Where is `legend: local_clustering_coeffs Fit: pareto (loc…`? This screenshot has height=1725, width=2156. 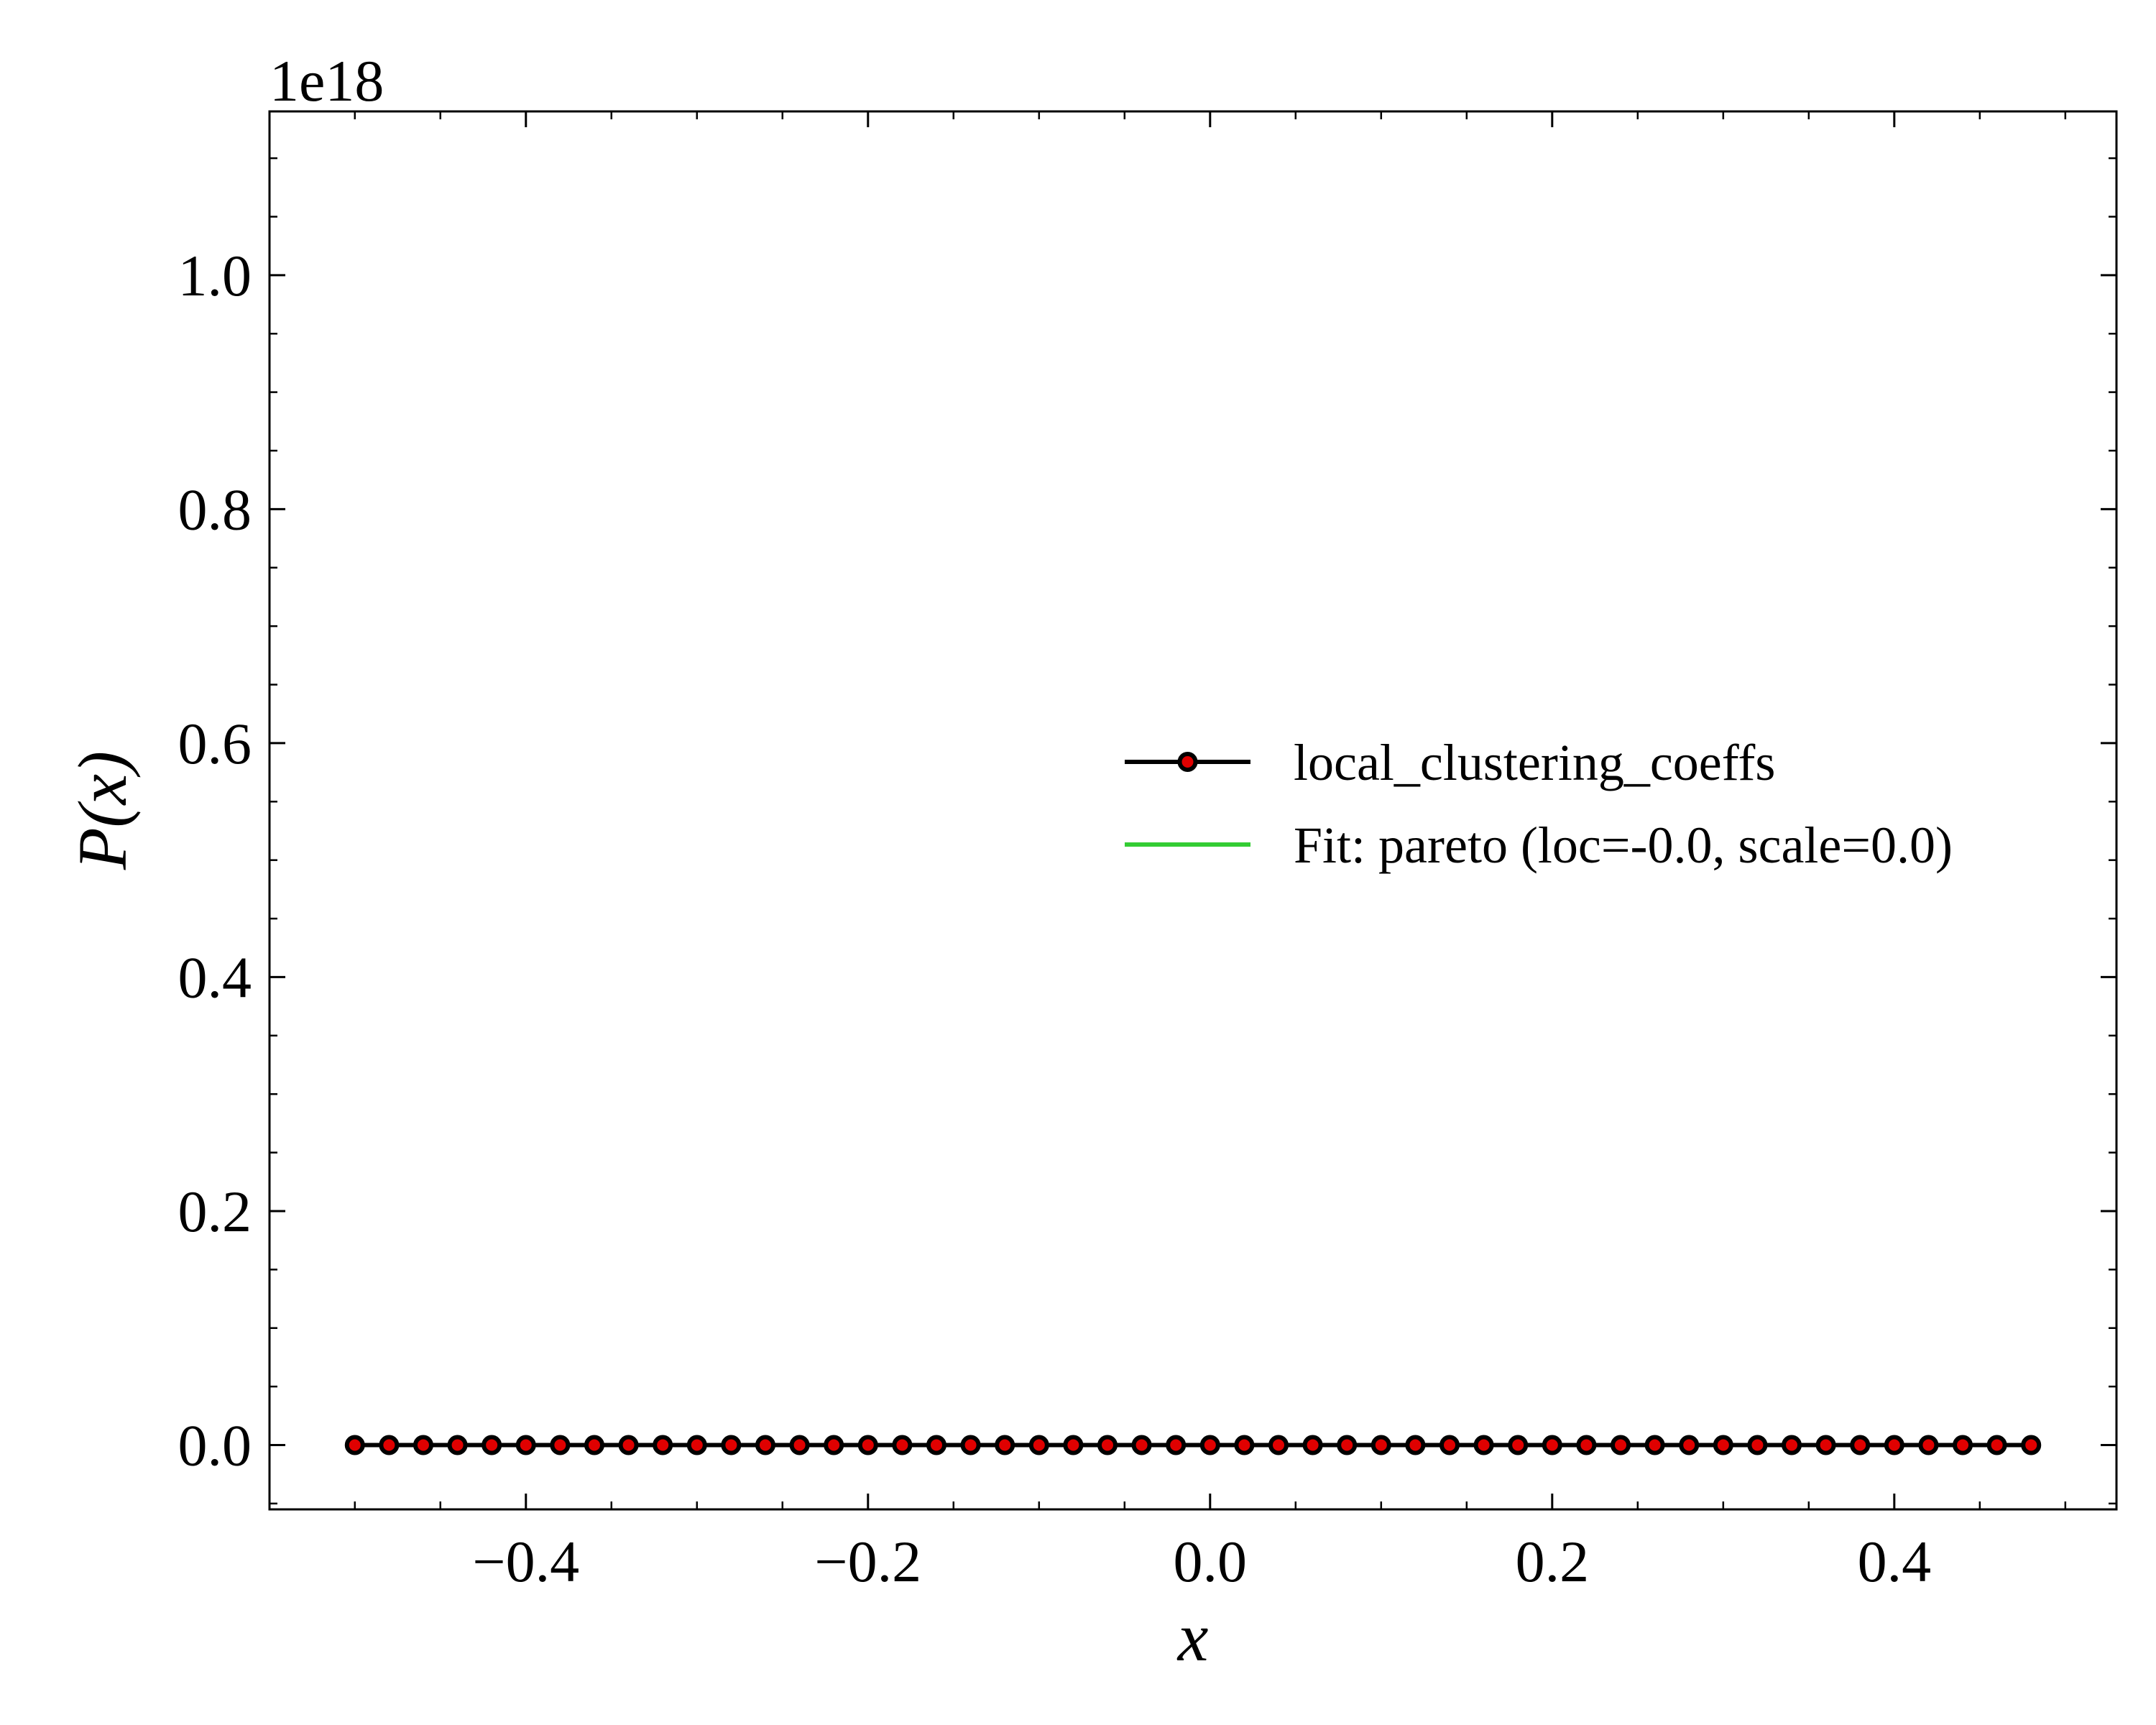 legend: local_clustering_coeffs Fit: pareto (loc… is located at coordinates (1539, 804).